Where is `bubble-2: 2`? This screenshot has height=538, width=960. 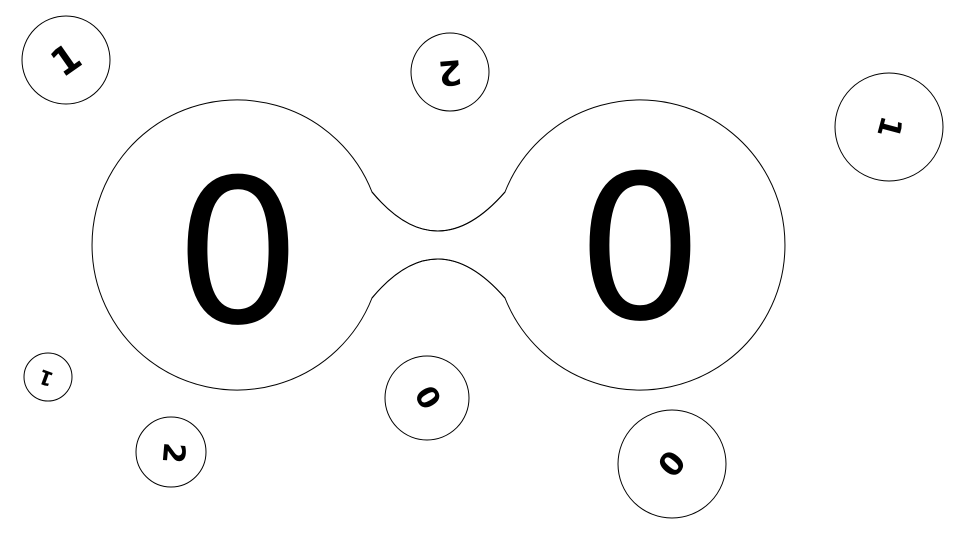
bubble-2: 2 is located at coordinates (450, 72).